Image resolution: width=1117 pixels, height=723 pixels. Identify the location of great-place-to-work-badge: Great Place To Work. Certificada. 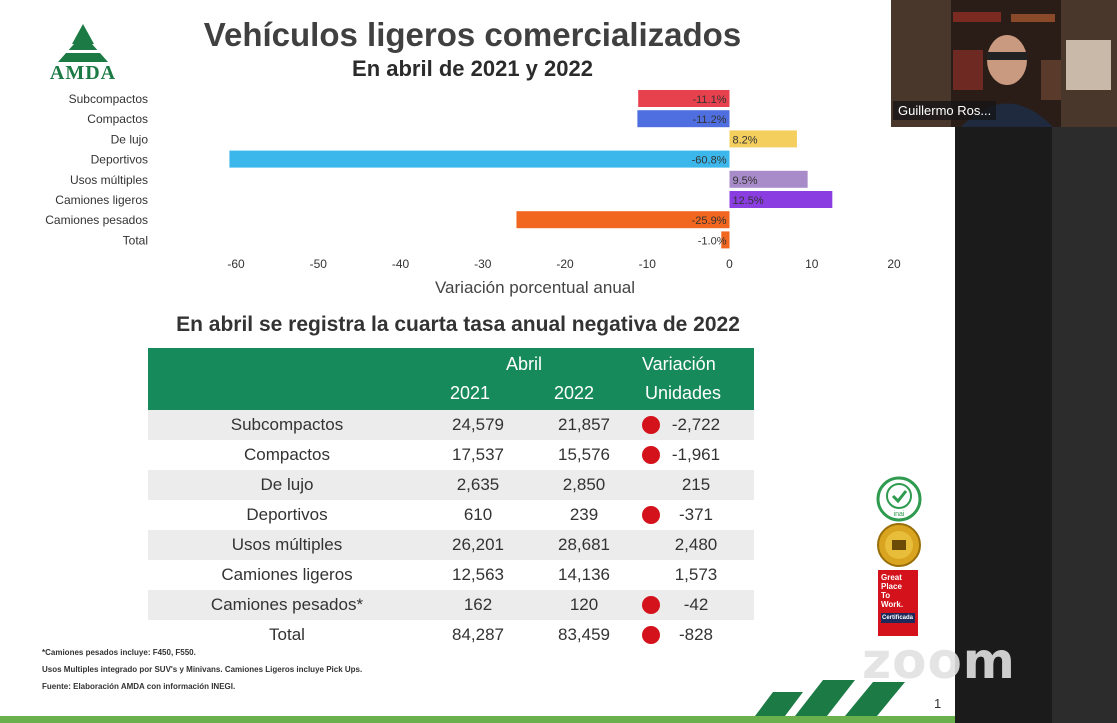
(898, 603).